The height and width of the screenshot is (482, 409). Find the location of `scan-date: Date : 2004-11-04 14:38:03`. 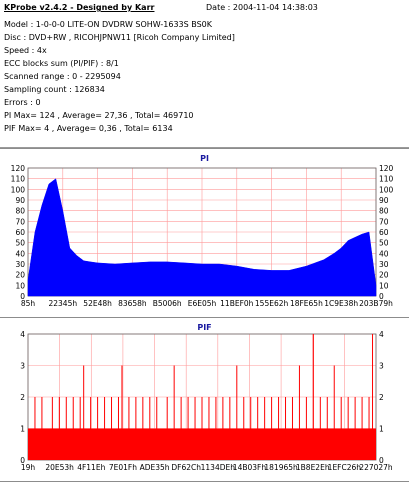

scan-date: Date : 2004-11-04 14:38:03 is located at coordinates (262, 7).